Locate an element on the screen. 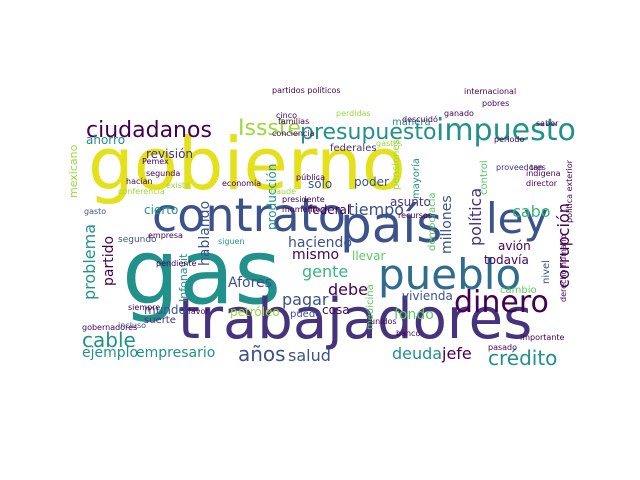 Image resolution: width=640 pixels, height=480 pixels. word-manera: manera is located at coordinates (411, 122).